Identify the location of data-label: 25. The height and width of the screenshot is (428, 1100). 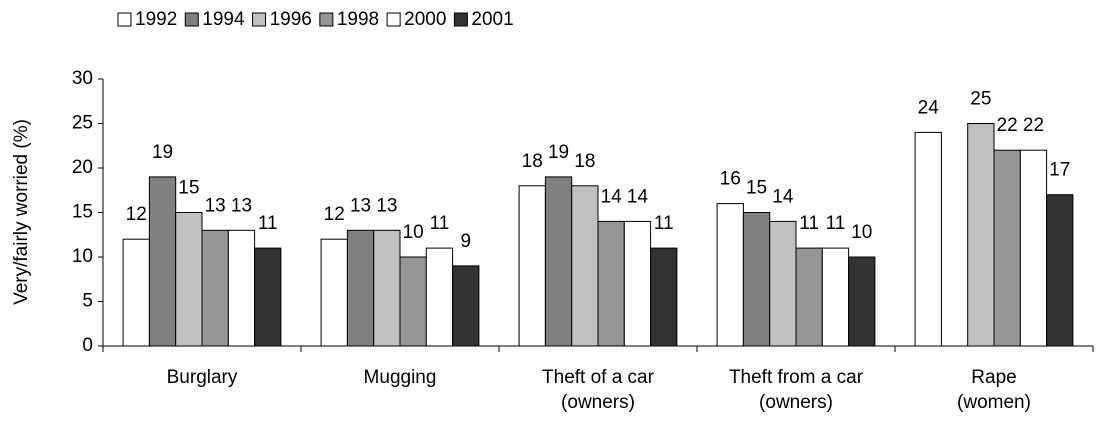
(980, 99).